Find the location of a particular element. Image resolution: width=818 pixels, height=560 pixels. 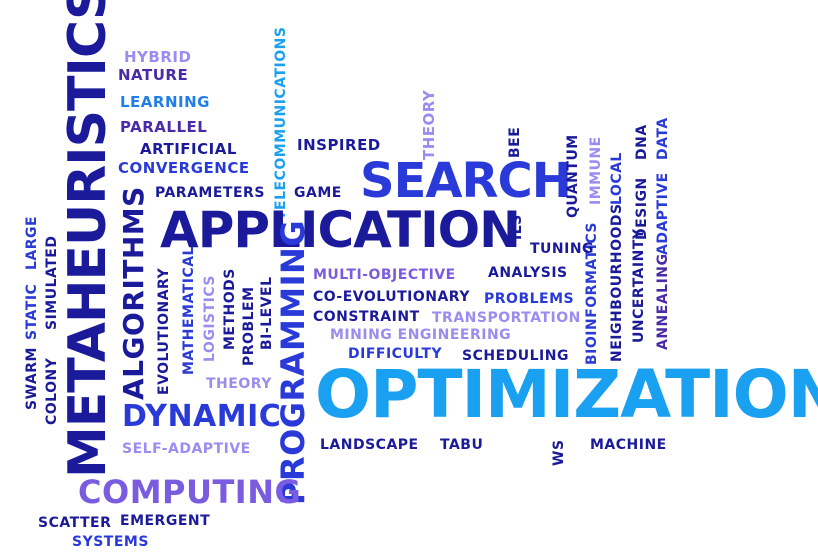

word-swarm: SWARM is located at coordinates (32, 378).